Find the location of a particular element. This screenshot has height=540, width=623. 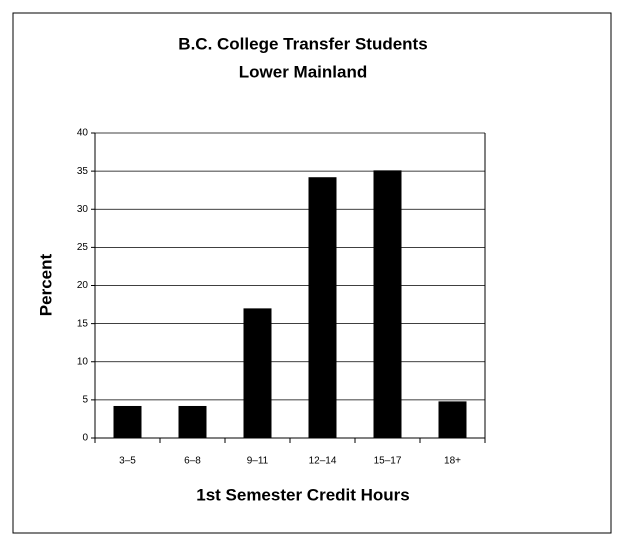

x-tick-label: 6–8 is located at coordinates (192, 461).